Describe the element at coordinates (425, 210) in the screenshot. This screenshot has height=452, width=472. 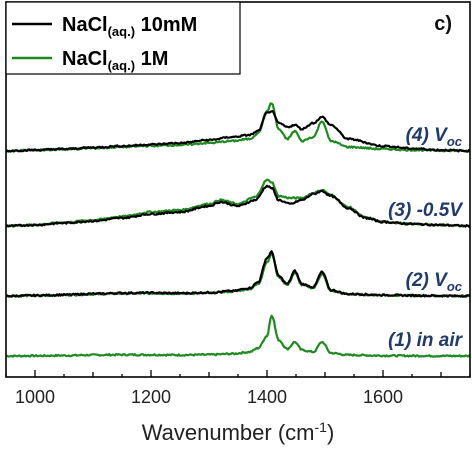
I see `trace-label-3: (3) -0.5V` at that location.